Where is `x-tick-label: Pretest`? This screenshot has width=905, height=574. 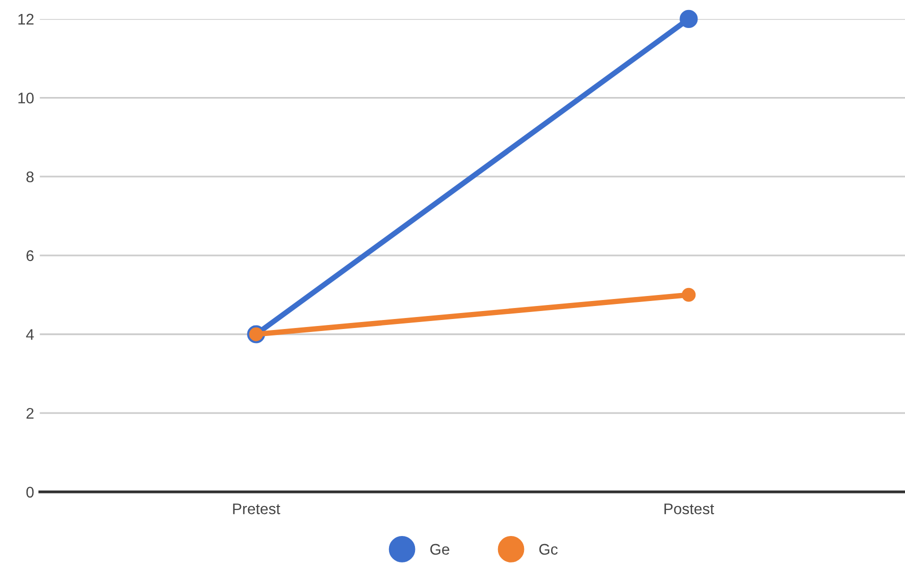
x-tick-label: Pretest is located at coordinates (256, 509).